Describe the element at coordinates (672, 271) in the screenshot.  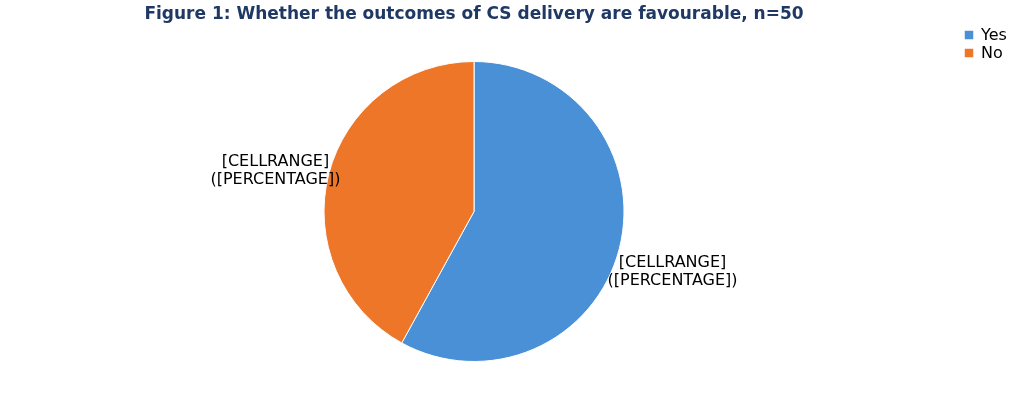
I see `data-label: [CELLRANGE] ([PERCENTAGE])` at that location.